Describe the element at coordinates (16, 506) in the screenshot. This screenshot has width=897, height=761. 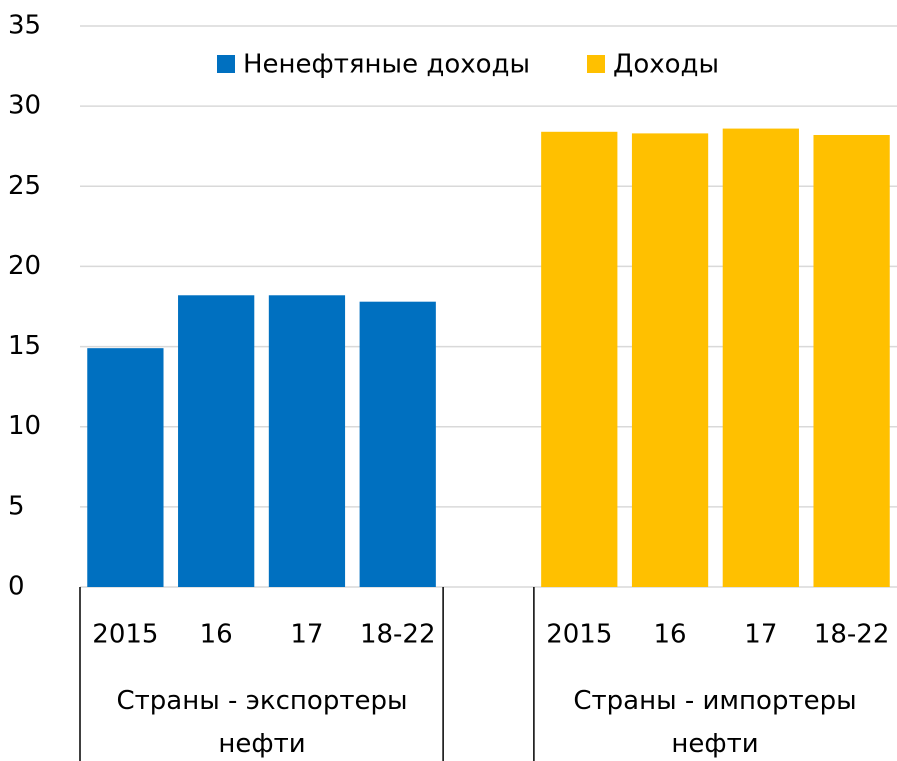
I see `y-tick-label: 5` at that location.